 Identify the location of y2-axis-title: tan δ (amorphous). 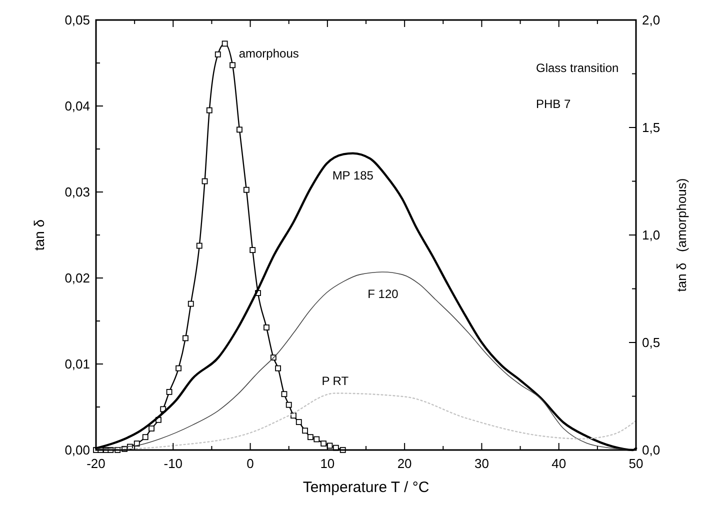
(681, 235).